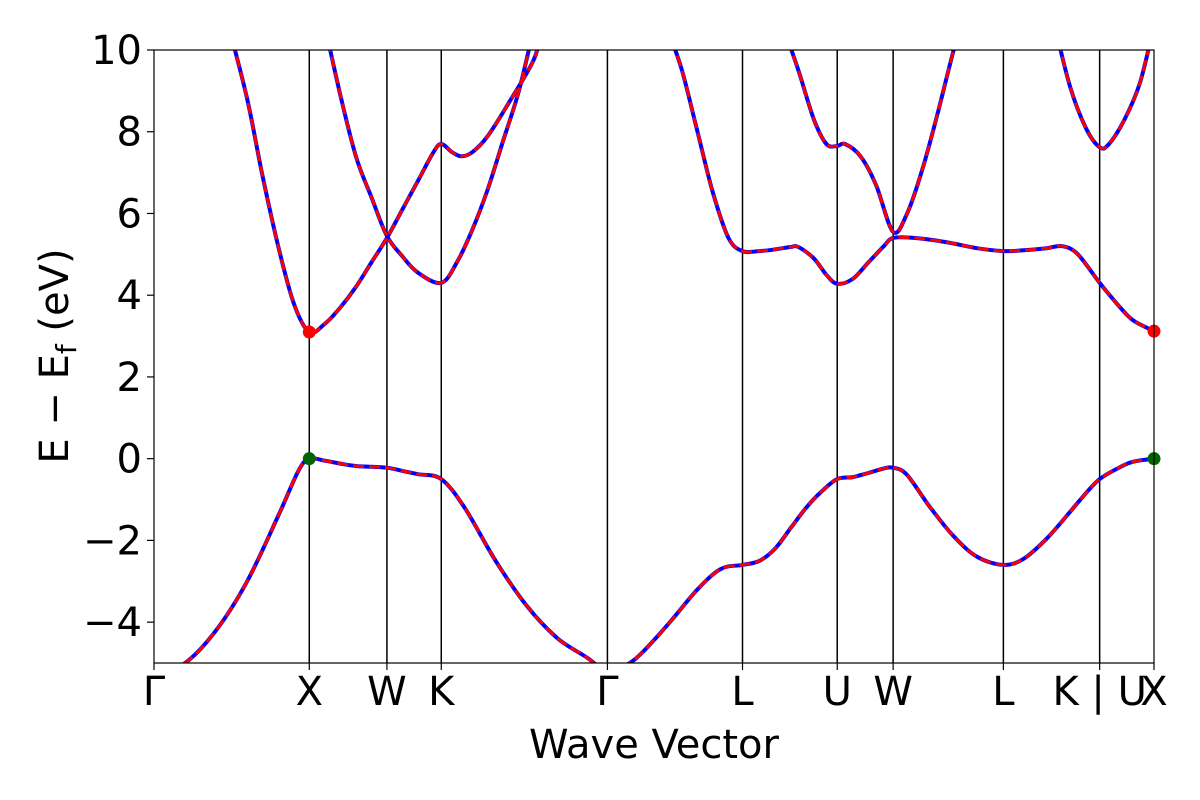  I want to click on y-axis-label-subscript: f, so click(66, 348).